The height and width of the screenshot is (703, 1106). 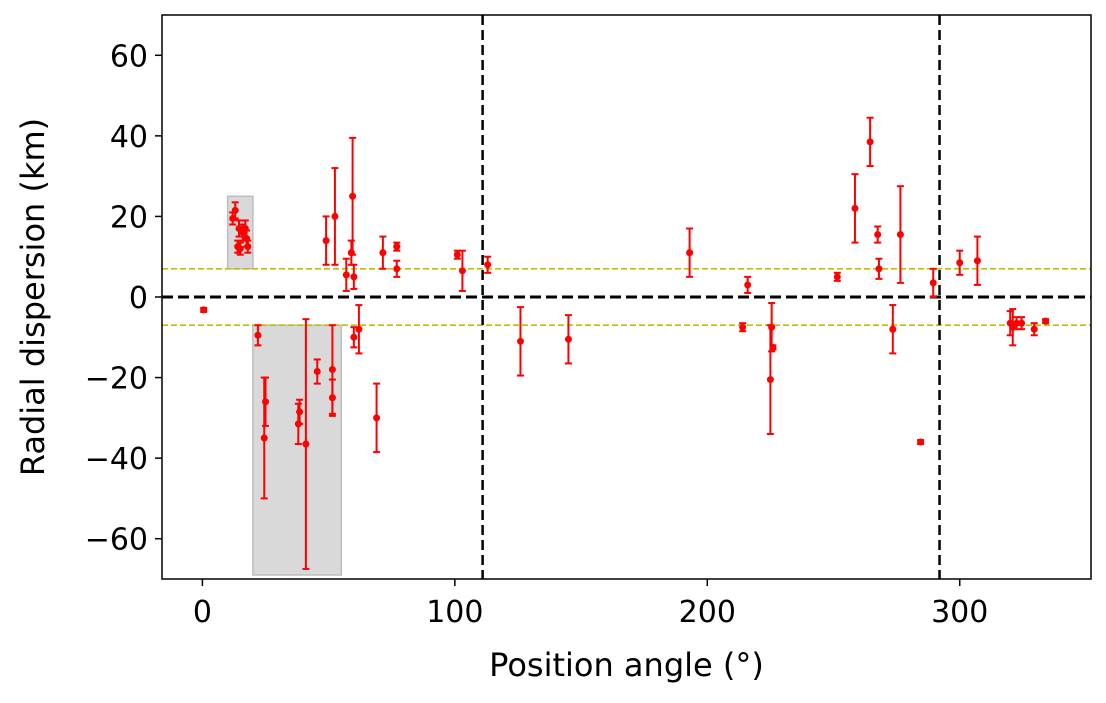 I want to click on x-tick-label: 200, so click(x=707, y=612).